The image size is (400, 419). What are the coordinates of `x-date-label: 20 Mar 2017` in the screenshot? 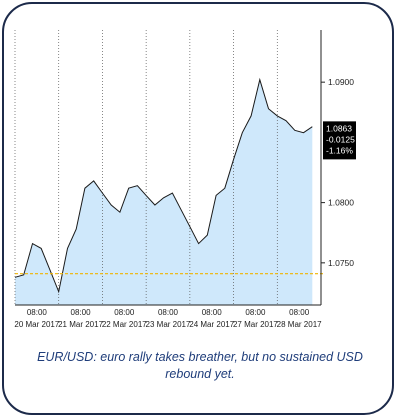 It's located at (36, 324).